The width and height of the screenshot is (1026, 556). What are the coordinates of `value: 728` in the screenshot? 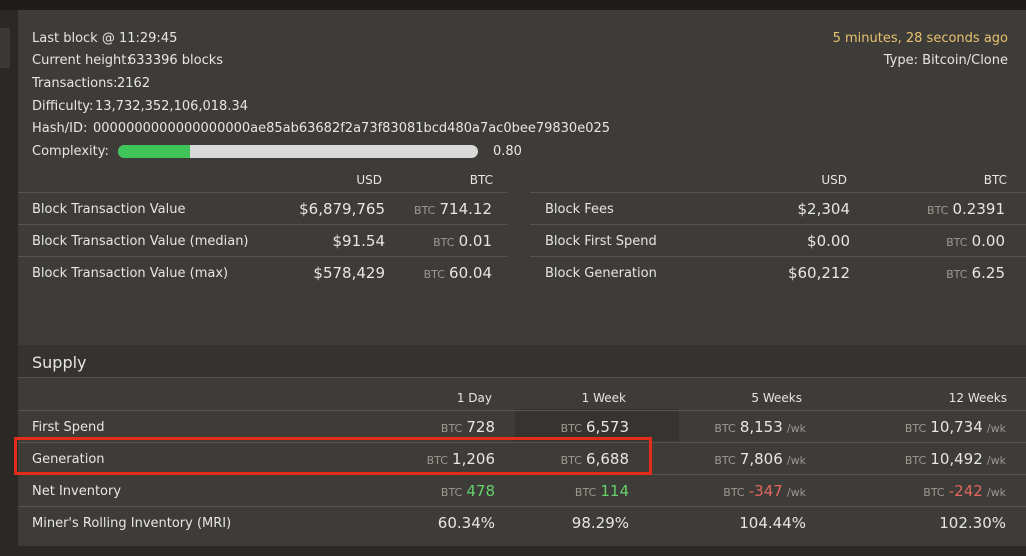 It's located at (480, 427).